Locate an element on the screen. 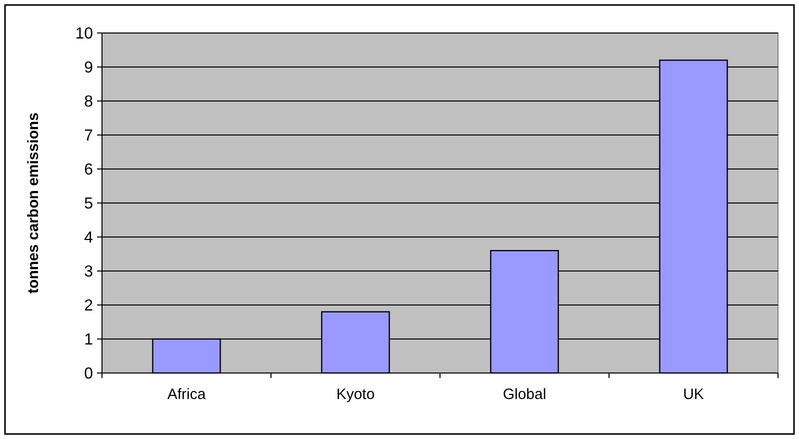 Image resolution: width=799 pixels, height=439 pixels. x-tick-label: Africa is located at coordinates (186, 394).